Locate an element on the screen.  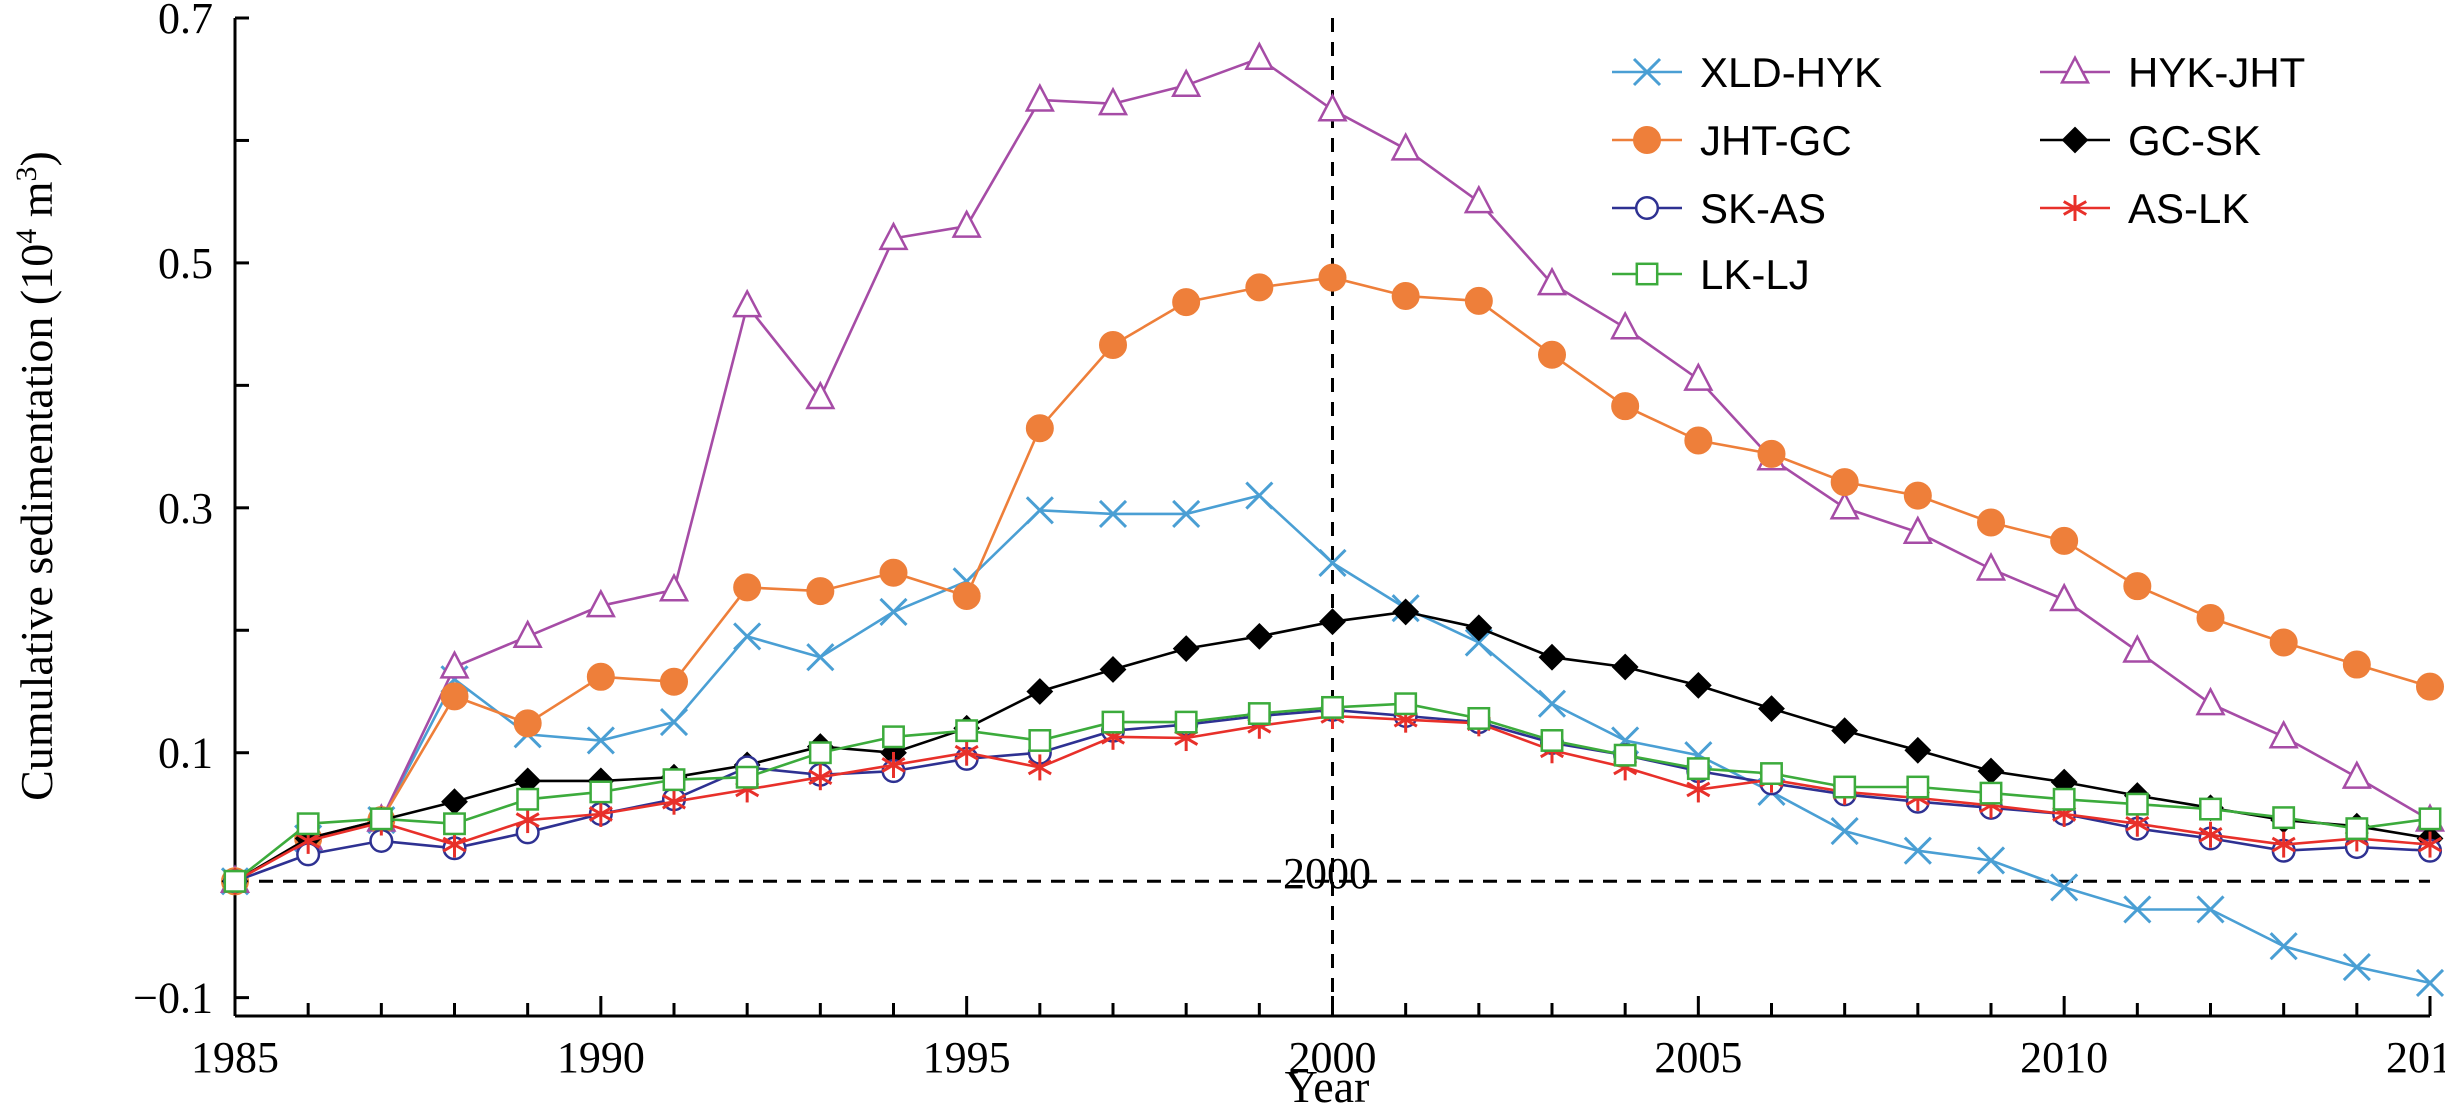
legend-entry-as-lk: AS-LK is located at coordinates (2144, 208).